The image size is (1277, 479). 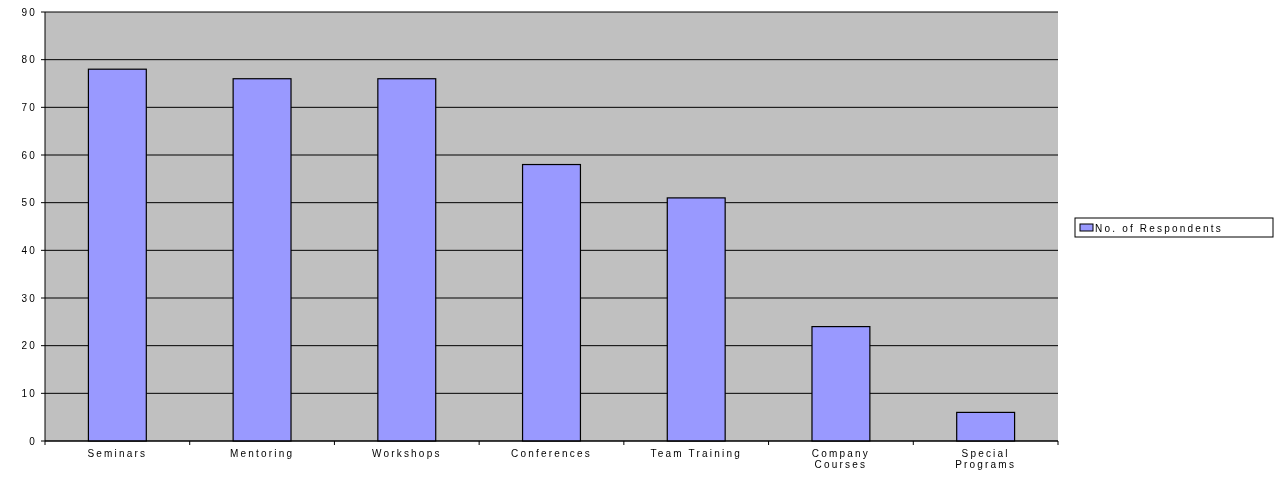 What do you see at coordinates (1159, 228) in the screenshot?
I see `legend-label: No. of Respondents` at bounding box center [1159, 228].